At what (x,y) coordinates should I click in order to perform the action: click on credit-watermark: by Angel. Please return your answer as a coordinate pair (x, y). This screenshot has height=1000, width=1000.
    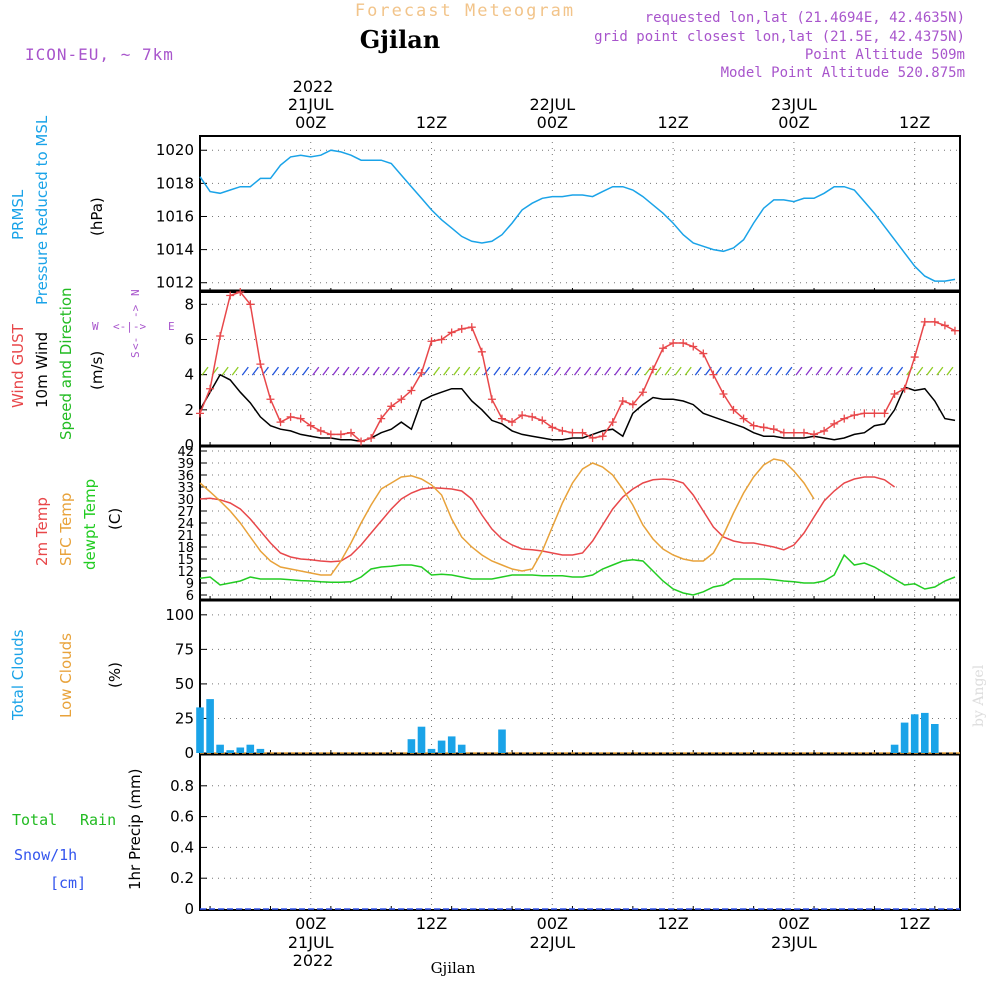
    Looking at the image, I should click on (979, 695).